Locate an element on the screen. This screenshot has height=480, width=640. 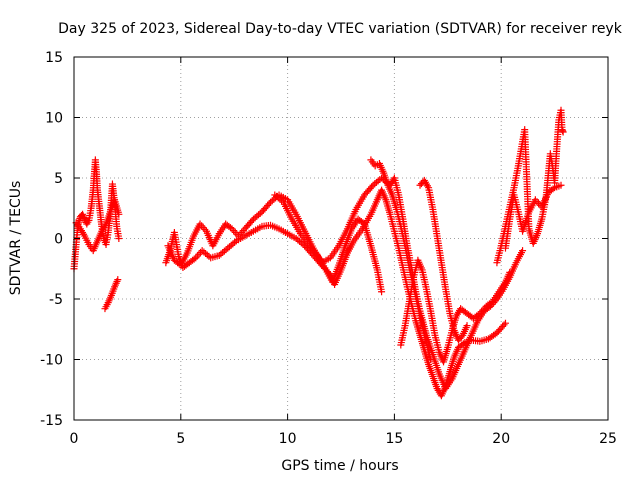
y-axis-label: SDTVAR / TECUs is located at coordinates (16, 238).